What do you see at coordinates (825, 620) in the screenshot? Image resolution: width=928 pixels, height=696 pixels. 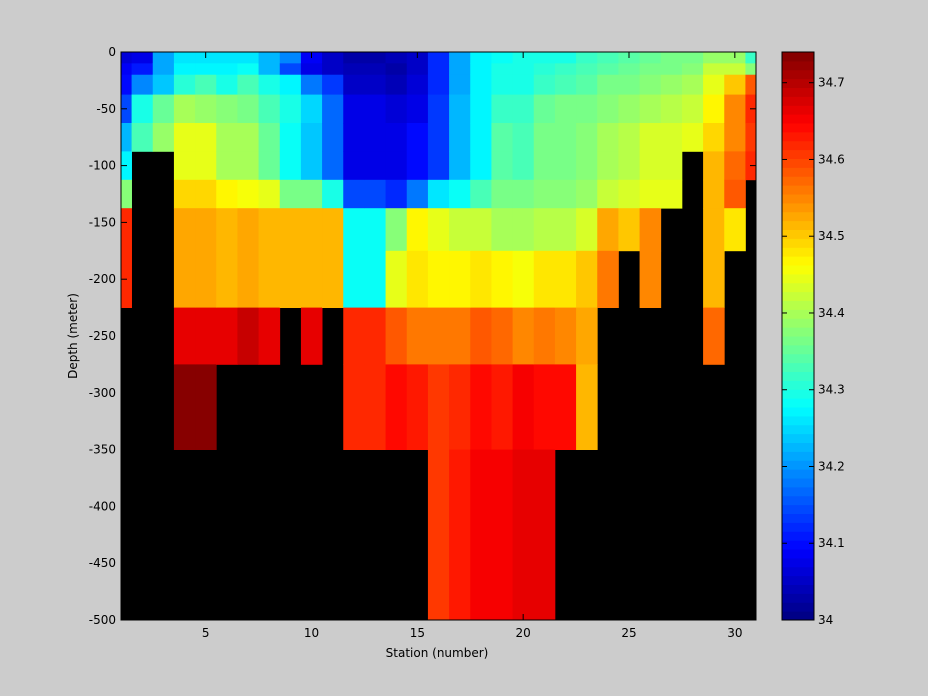 I see `colorbar-tick-label: 34` at bounding box center [825, 620].